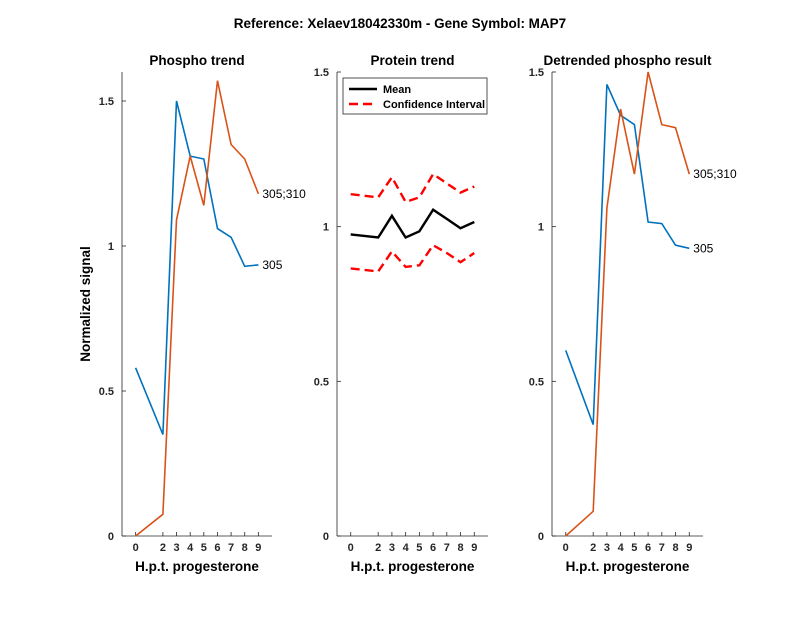 The height and width of the screenshot is (618, 800). I want to click on y-axis-label: Normalized signal, so click(85, 304).